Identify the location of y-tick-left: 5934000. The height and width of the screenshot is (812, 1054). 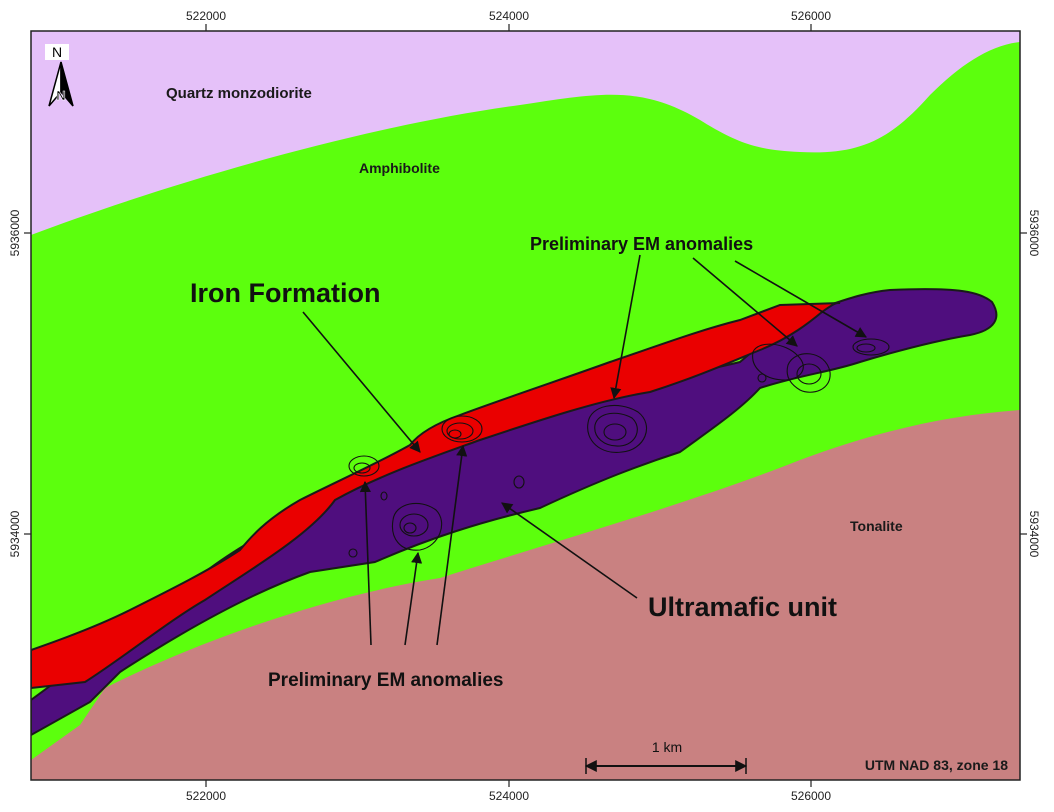
(15, 533).